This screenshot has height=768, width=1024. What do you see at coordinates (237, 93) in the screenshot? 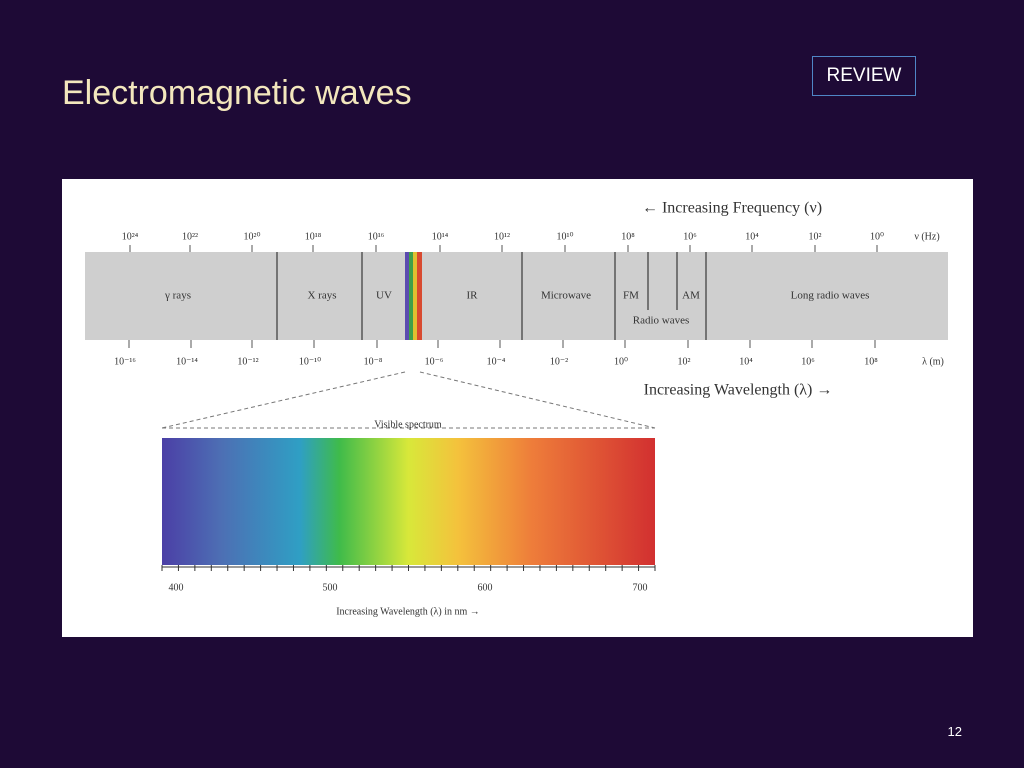
I see `slide-title: Electromagnetic waves` at bounding box center [237, 93].